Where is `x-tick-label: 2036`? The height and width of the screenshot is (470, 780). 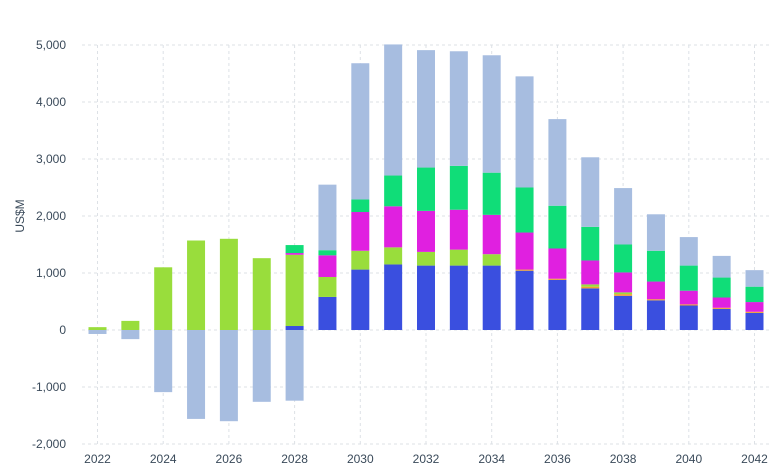 x-tick-label: 2036 is located at coordinates (557, 459).